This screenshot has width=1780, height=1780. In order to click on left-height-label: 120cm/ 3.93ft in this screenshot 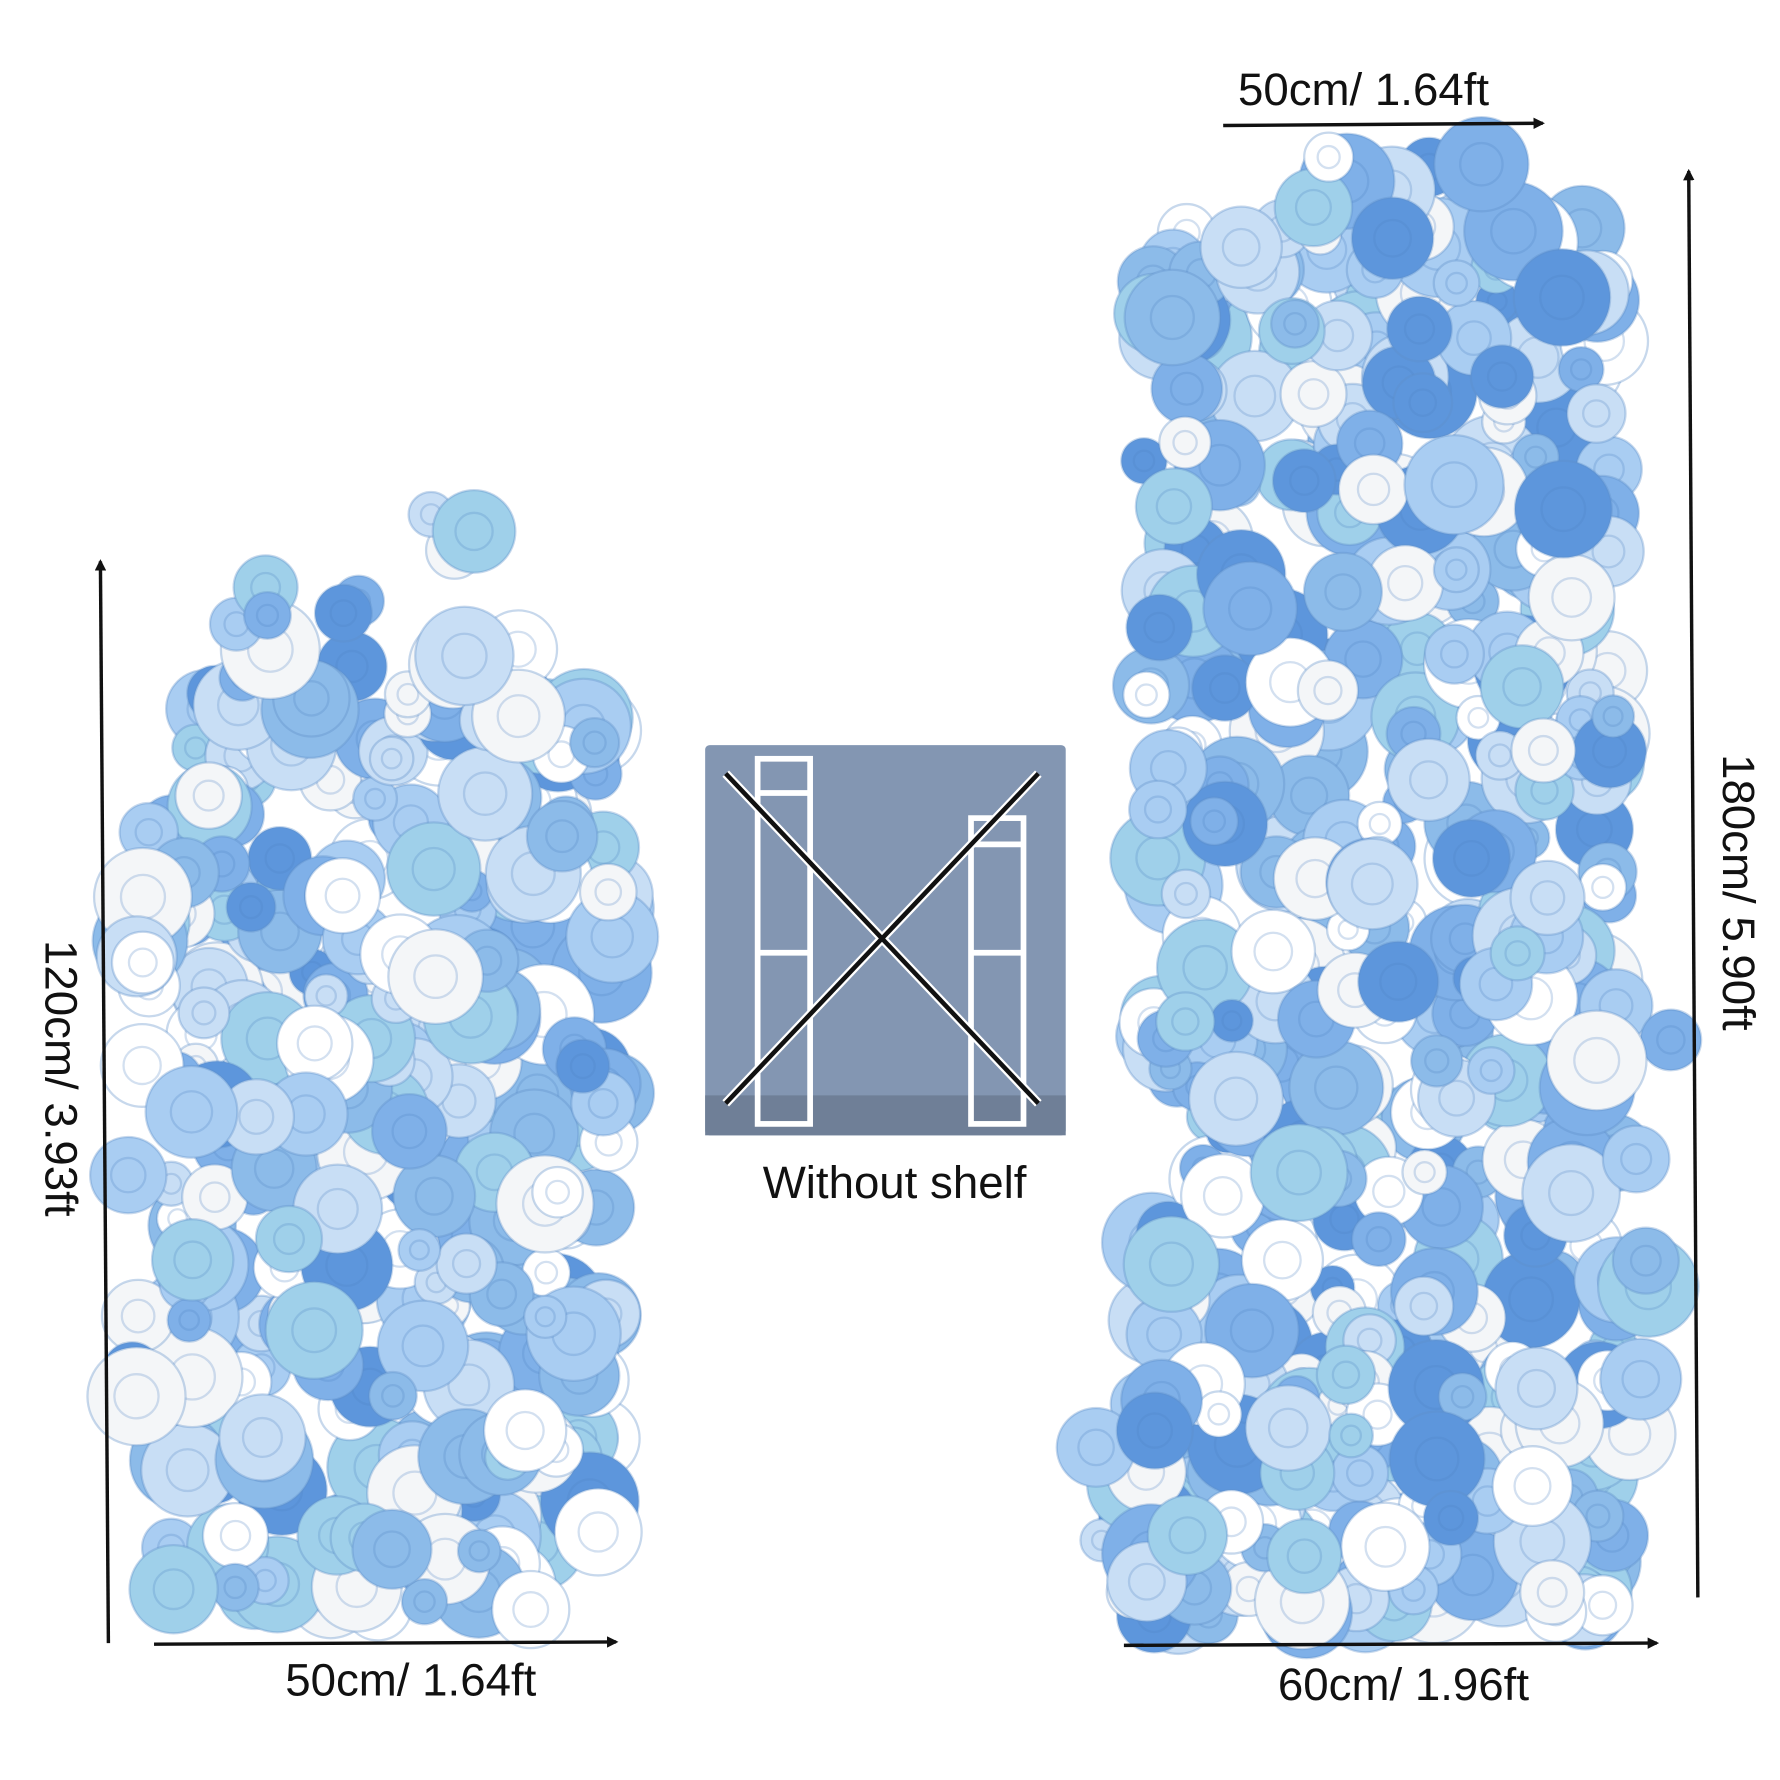, I will do `click(61, 1078)`.